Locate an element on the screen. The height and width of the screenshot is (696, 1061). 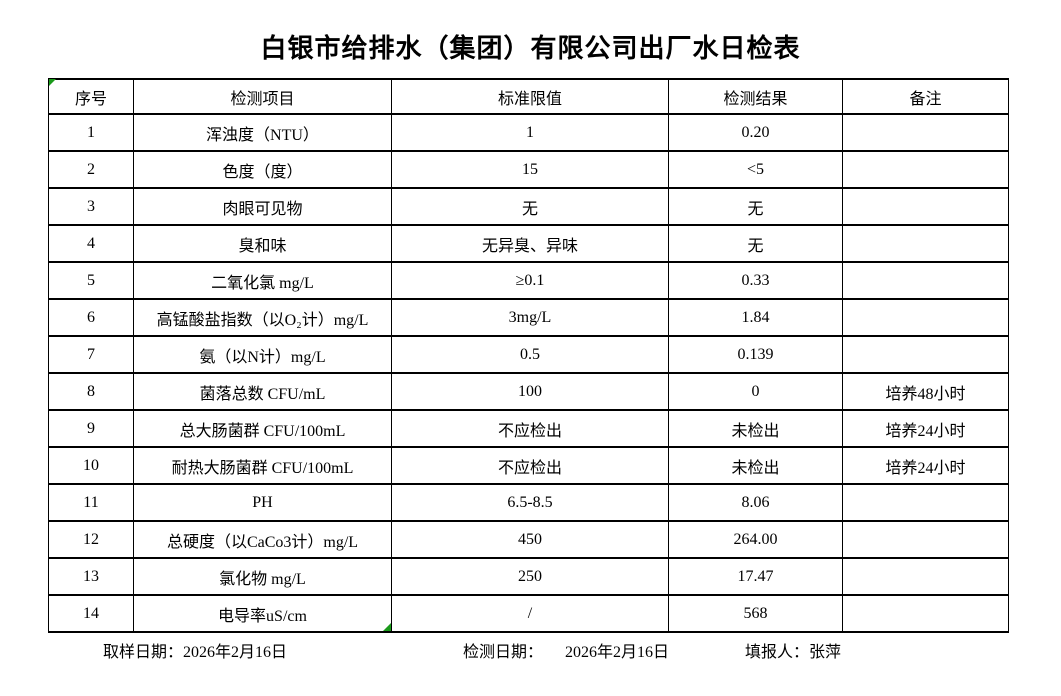
table-cell: 13 is located at coordinates (91, 576).